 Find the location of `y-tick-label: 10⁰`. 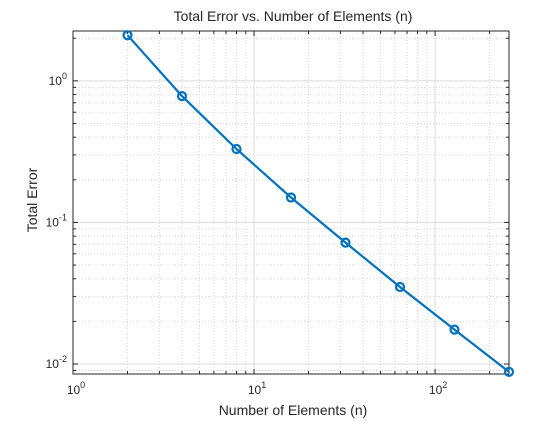

y-tick-label: 10⁰ is located at coordinates (58, 79).